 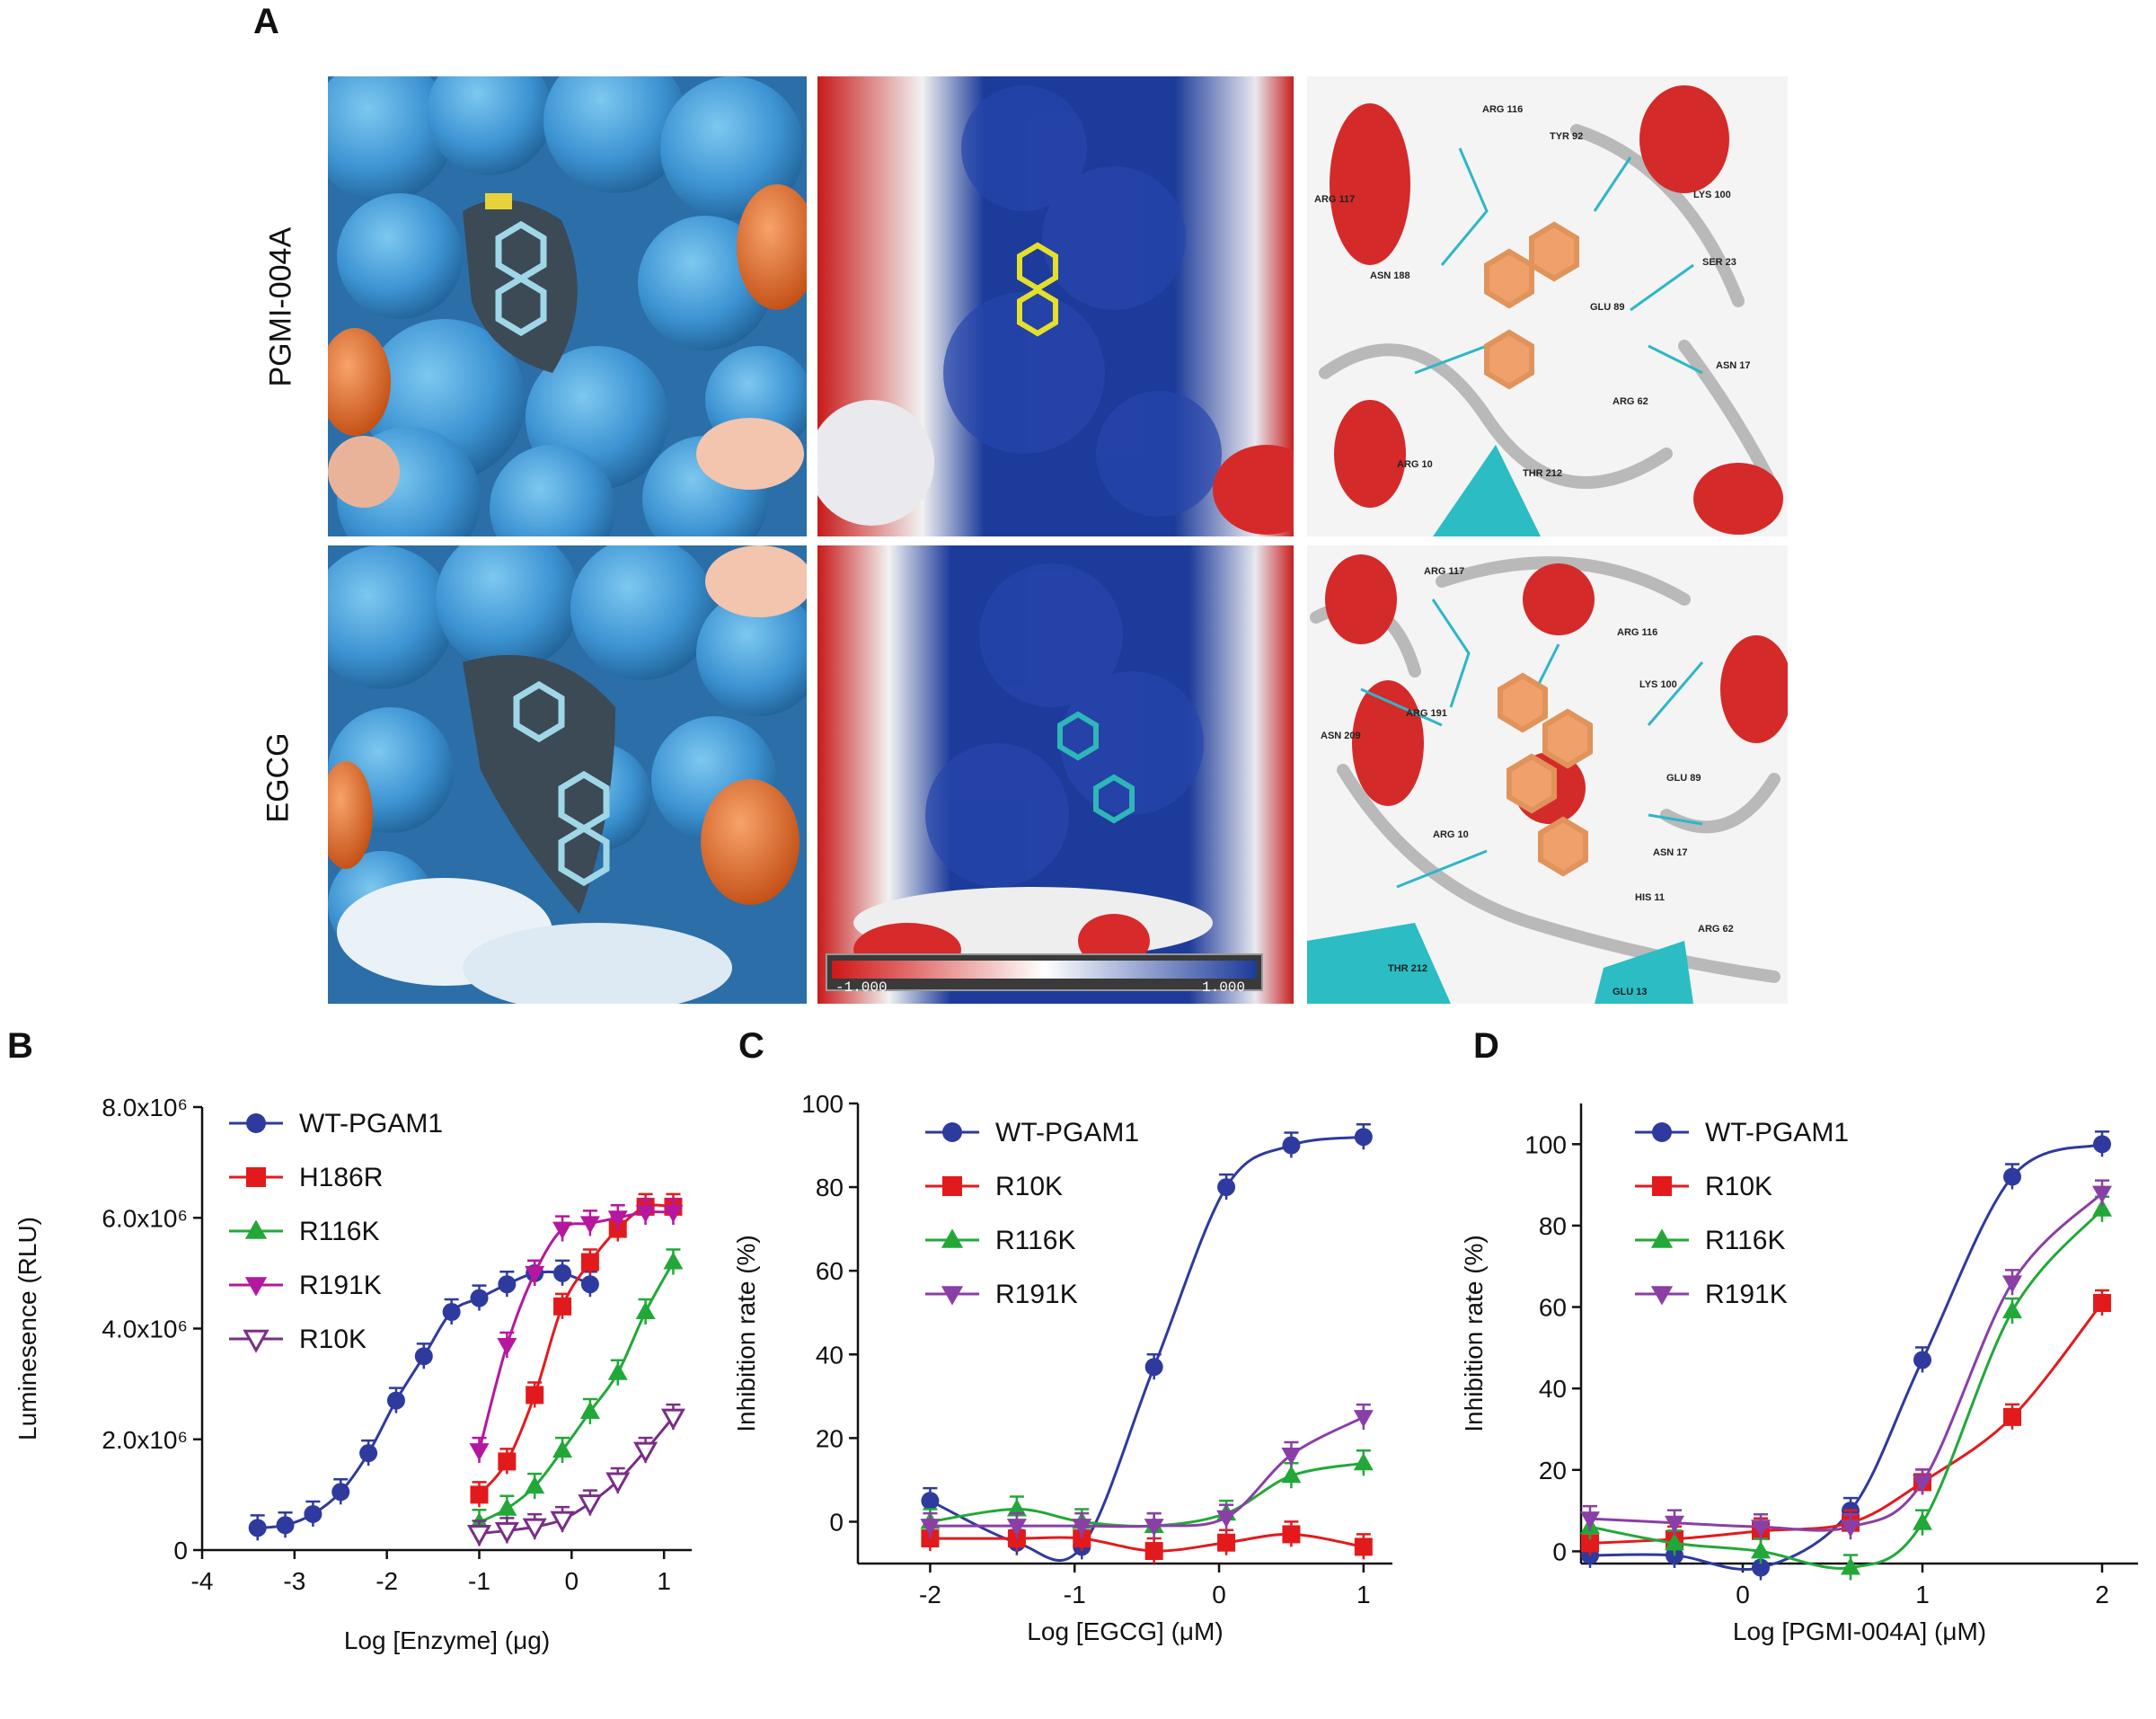 I want to click on residue-label: ASN 209, so click(x=1341, y=736).